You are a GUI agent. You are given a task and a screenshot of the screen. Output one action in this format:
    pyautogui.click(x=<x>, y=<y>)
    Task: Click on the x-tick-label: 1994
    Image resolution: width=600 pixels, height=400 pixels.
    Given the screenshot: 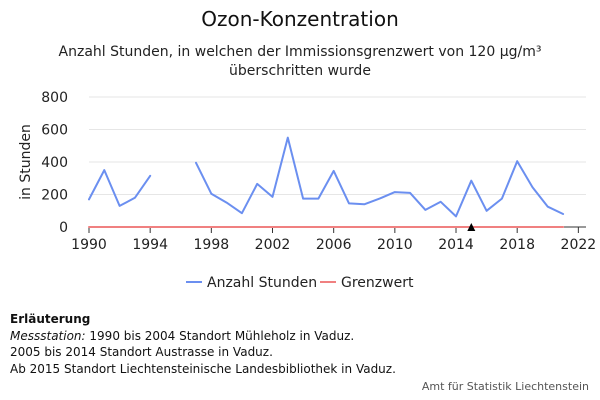 What is the action you would take?
    pyautogui.click(x=150, y=245)
    